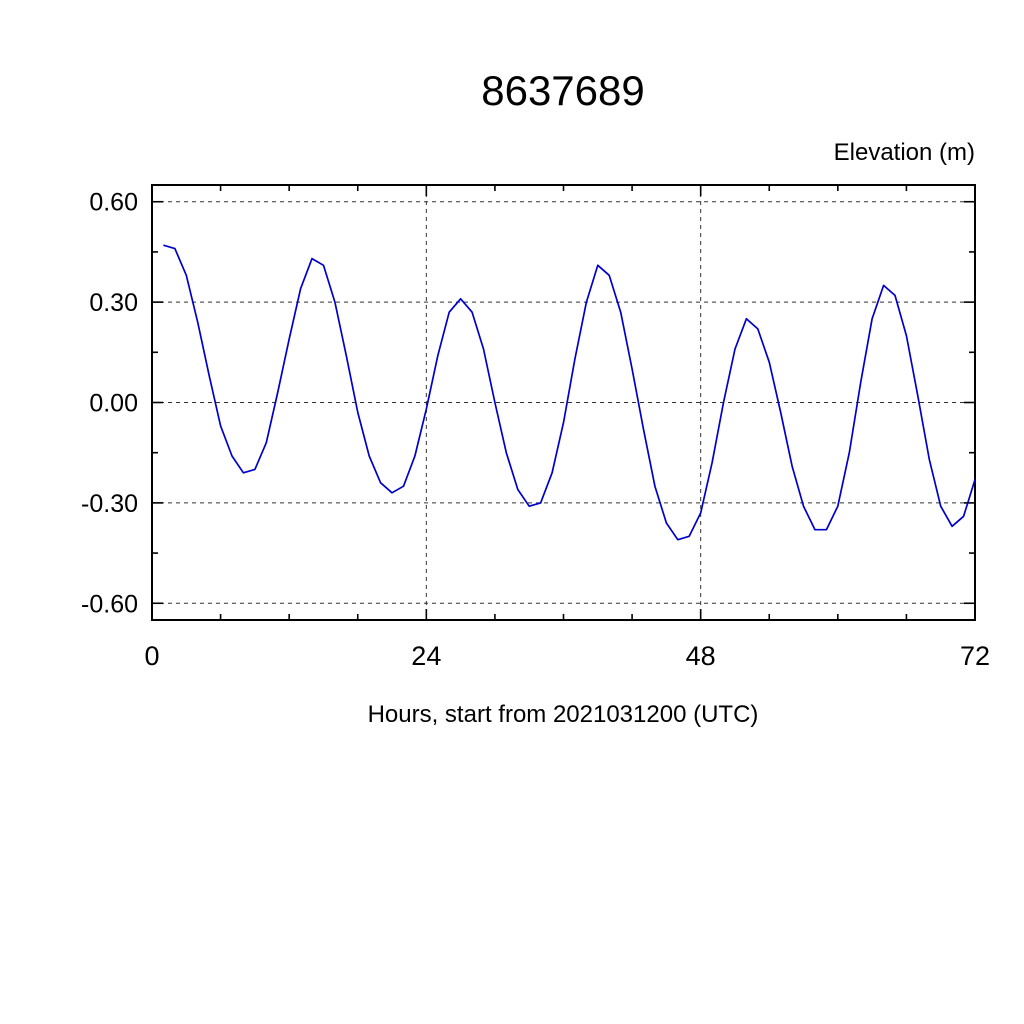  Describe the element at coordinates (701, 656) in the screenshot. I see `x-tick-label: 48` at that location.